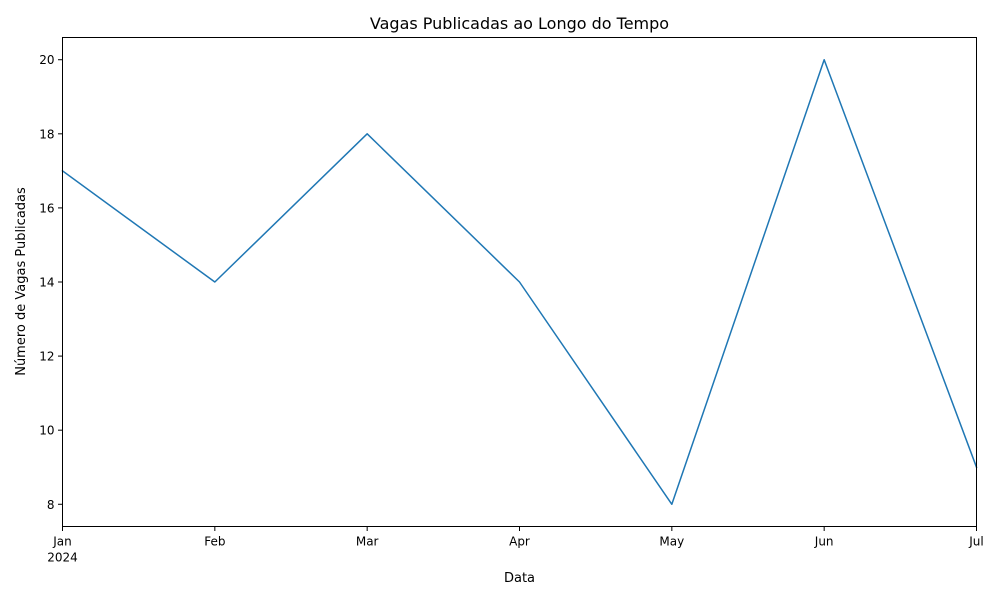 Image resolution: width=1000 pixels, height=604 pixels. I want to click on y-axis-ticks: 8 10 12 14 16 18 20, so click(51, 282).